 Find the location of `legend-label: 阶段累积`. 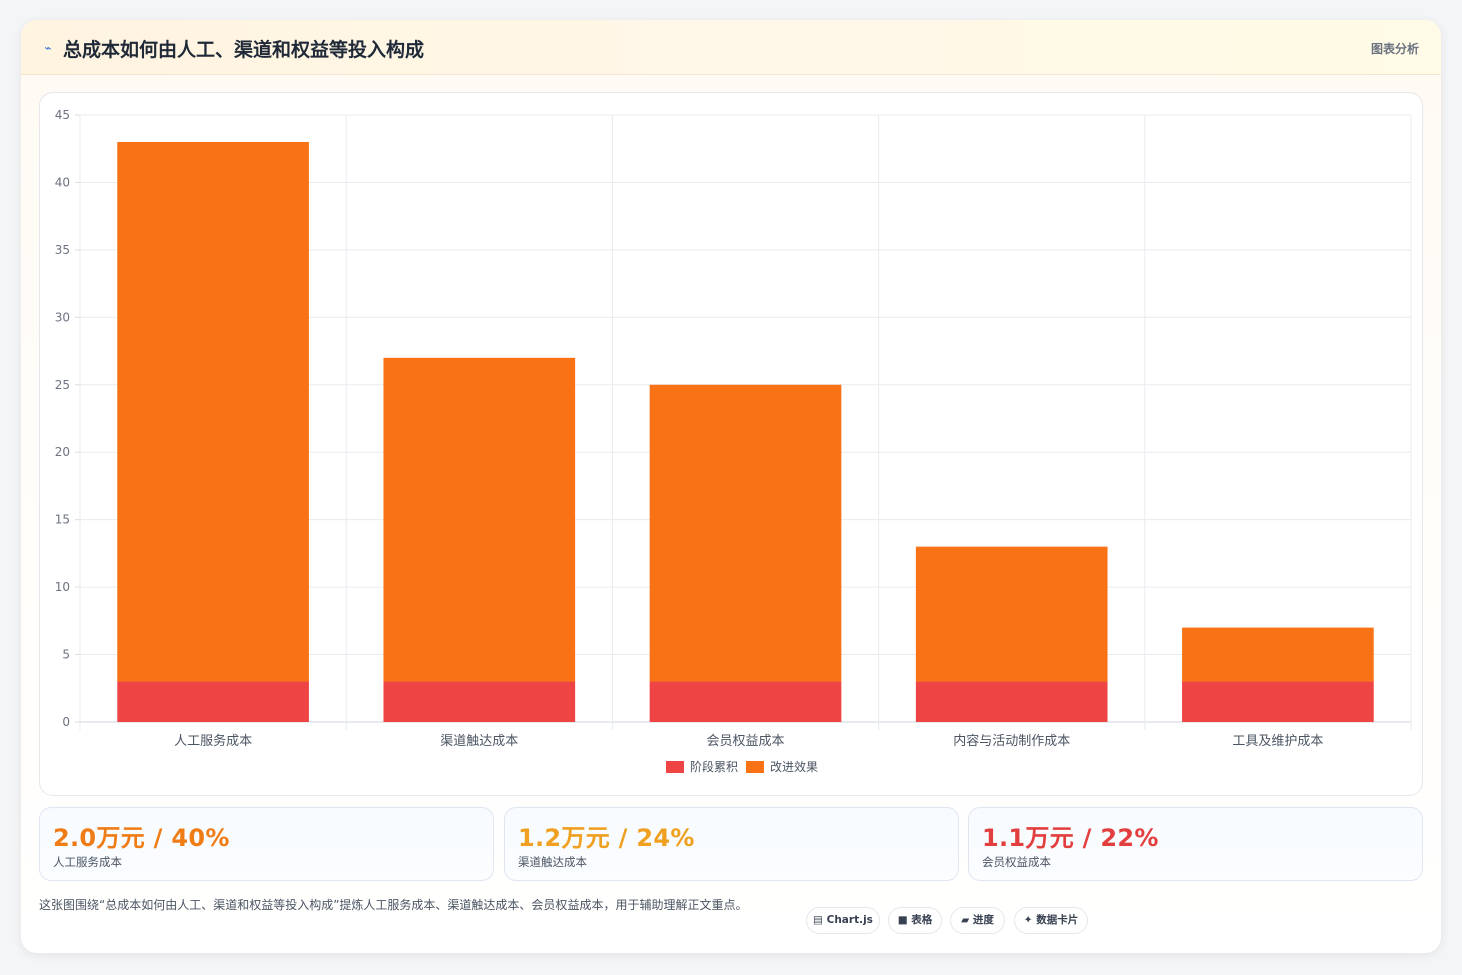

legend-label: 阶段累积 is located at coordinates (714, 766).